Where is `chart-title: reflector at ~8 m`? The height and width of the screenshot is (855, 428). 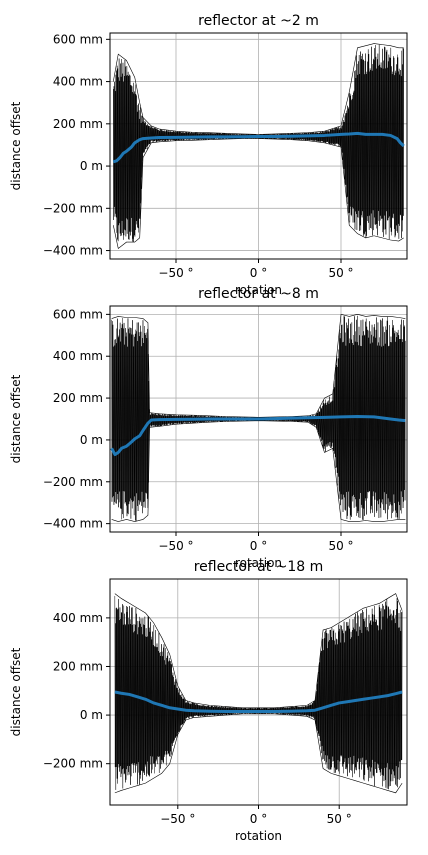 chart-title: reflector at ~8 m is located at coordinates (258, 294).